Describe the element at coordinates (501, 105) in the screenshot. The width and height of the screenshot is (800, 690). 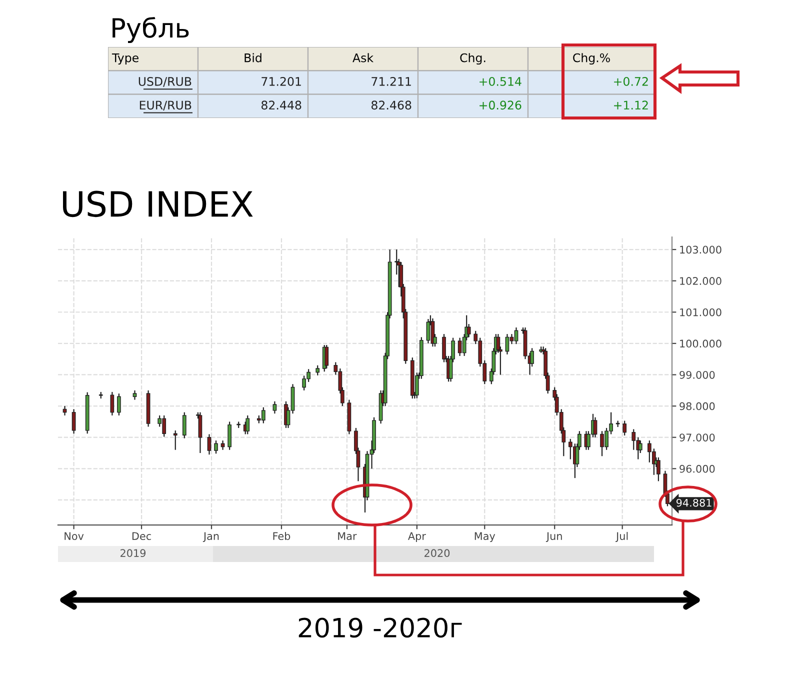
I see `text: +0.926` at that location.